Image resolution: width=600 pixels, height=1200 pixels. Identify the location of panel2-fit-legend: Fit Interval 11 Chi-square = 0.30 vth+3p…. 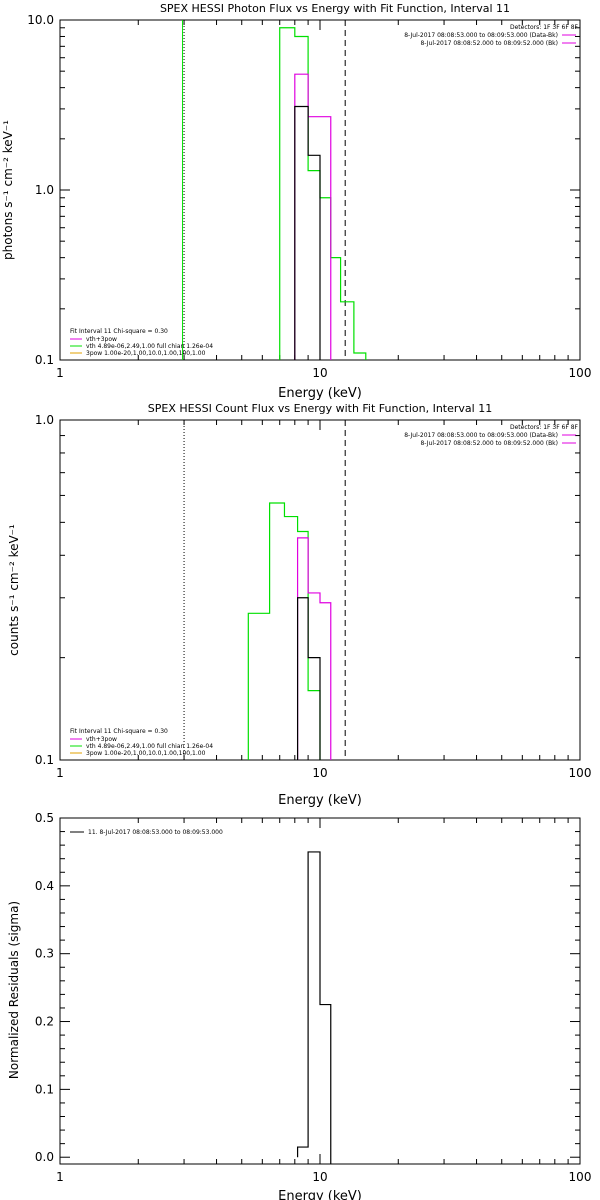
(141, 742).